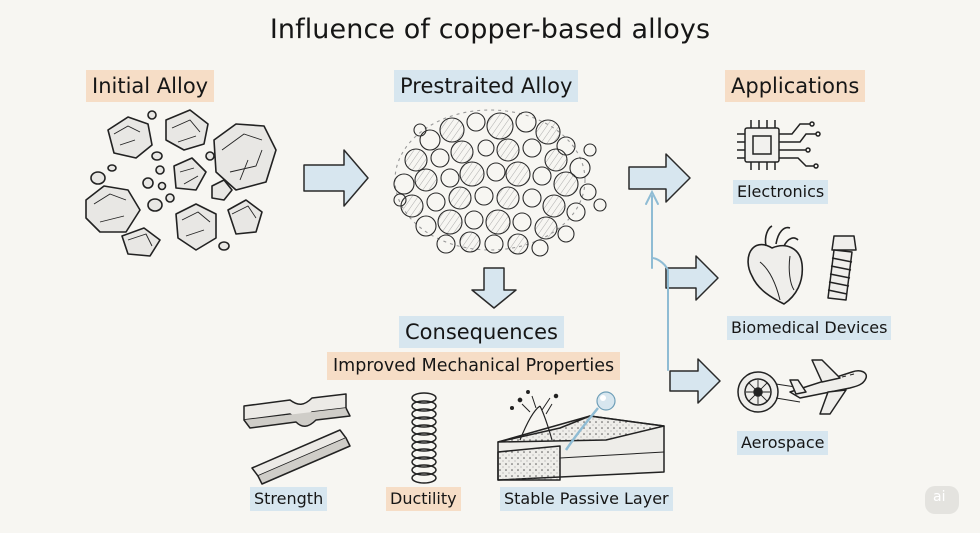 The height and width of the screenshot is (533, 980). What do you see at coordinates (586, 499) in the screenshot?
I see `passive-layer-label: Stable Passive Layer` at bounding box center [586, 499].